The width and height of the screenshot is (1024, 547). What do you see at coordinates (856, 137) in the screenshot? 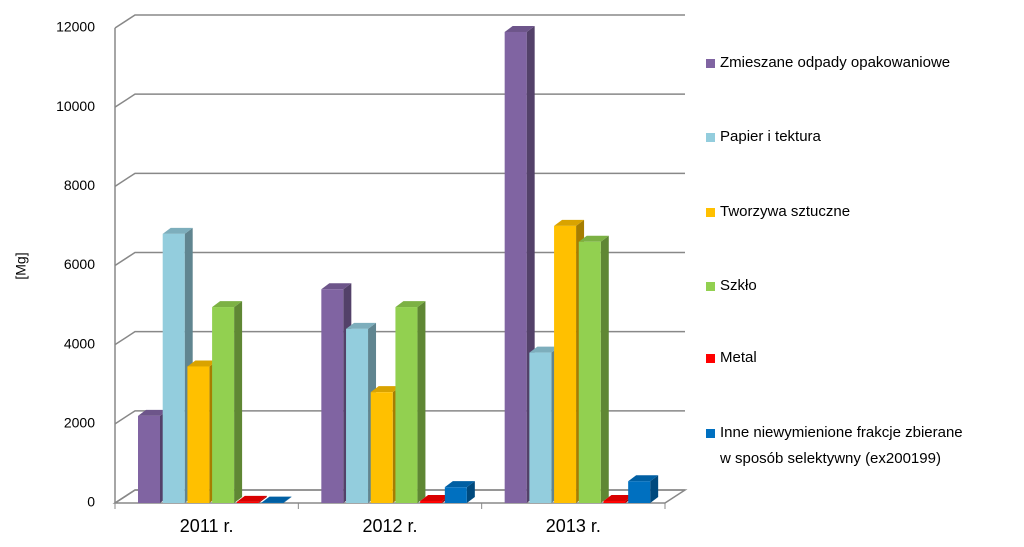
I see `legend-item: Papier i tektura` at bounding box center [856, 137].